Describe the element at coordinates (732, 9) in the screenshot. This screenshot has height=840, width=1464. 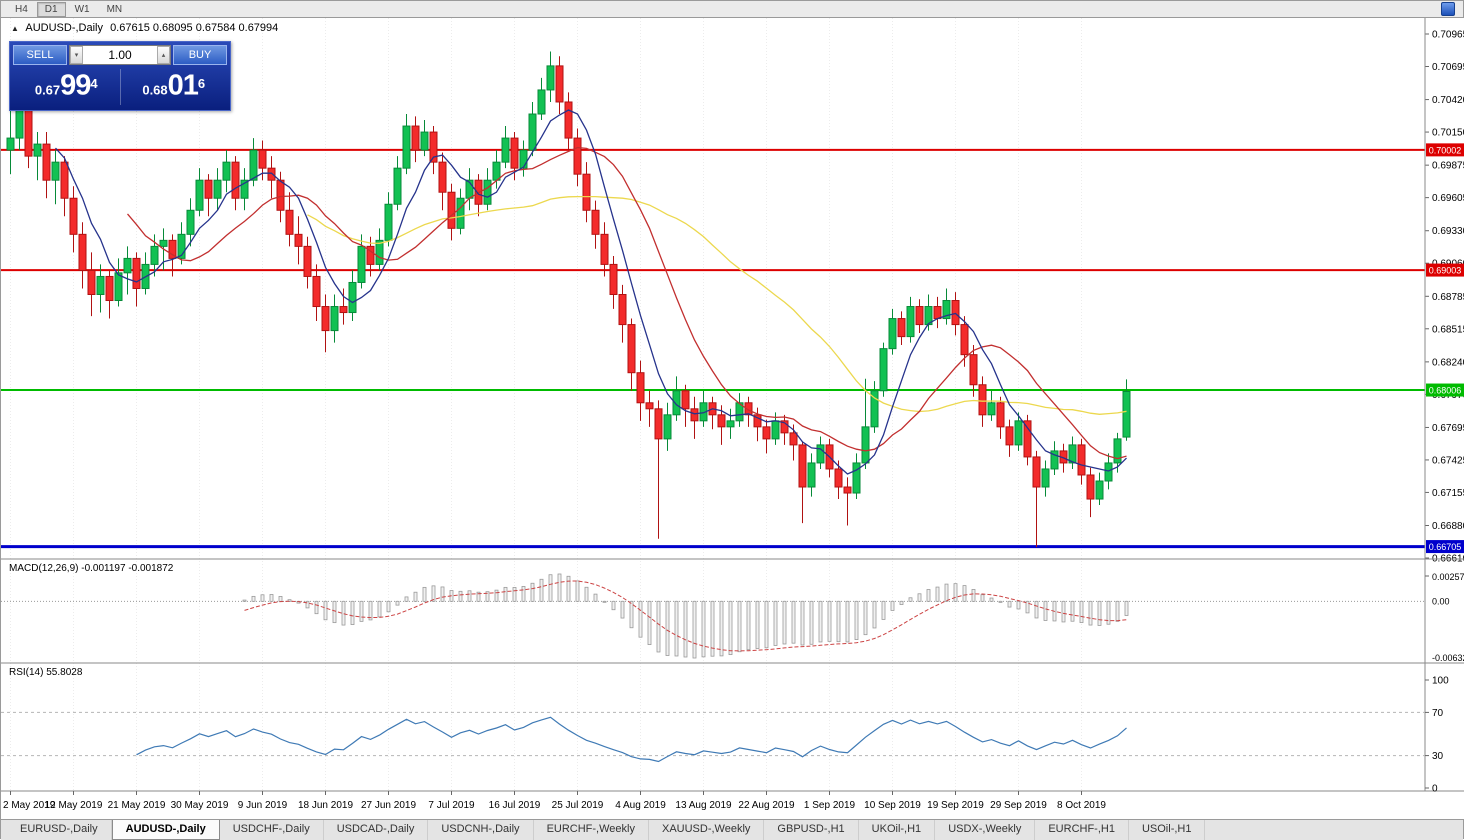
I see `timeframe-toolbar: H4 D1 W1 MN` at that location.